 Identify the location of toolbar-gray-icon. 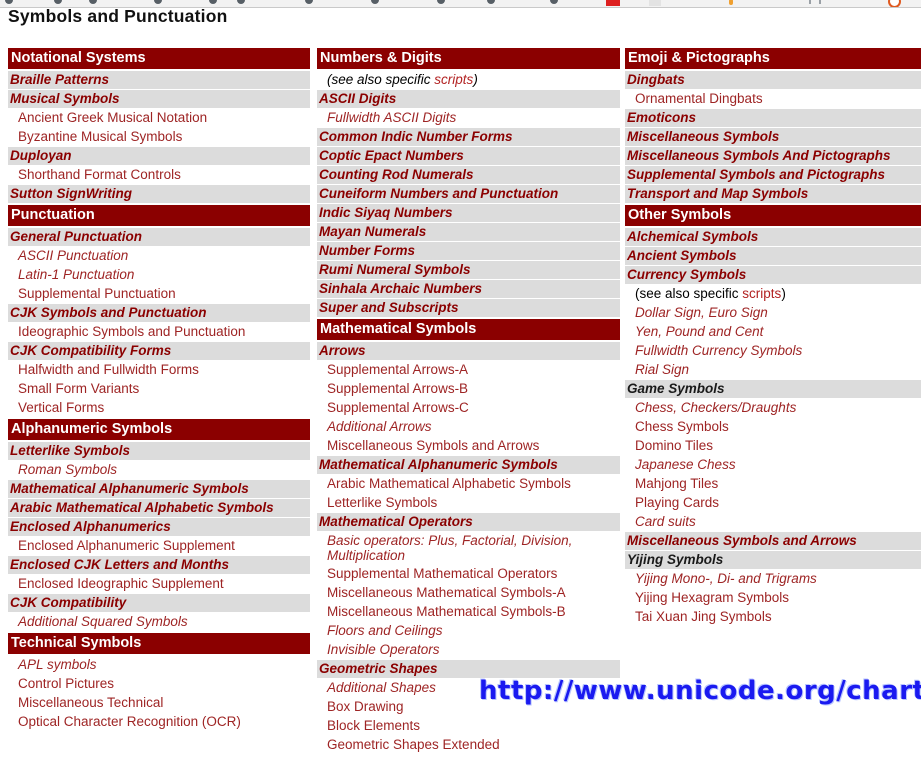
(655, 3).